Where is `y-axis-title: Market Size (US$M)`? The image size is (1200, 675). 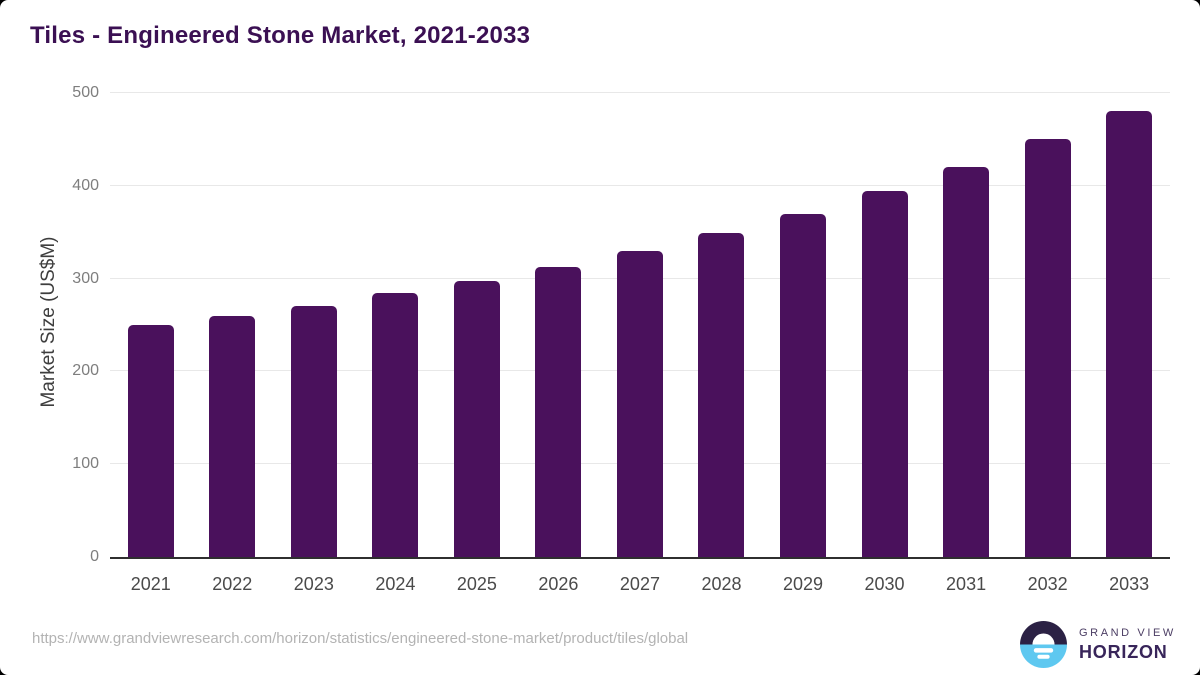
y-axis-title: Market Size (US$M) is located at coordinates (48, 322).